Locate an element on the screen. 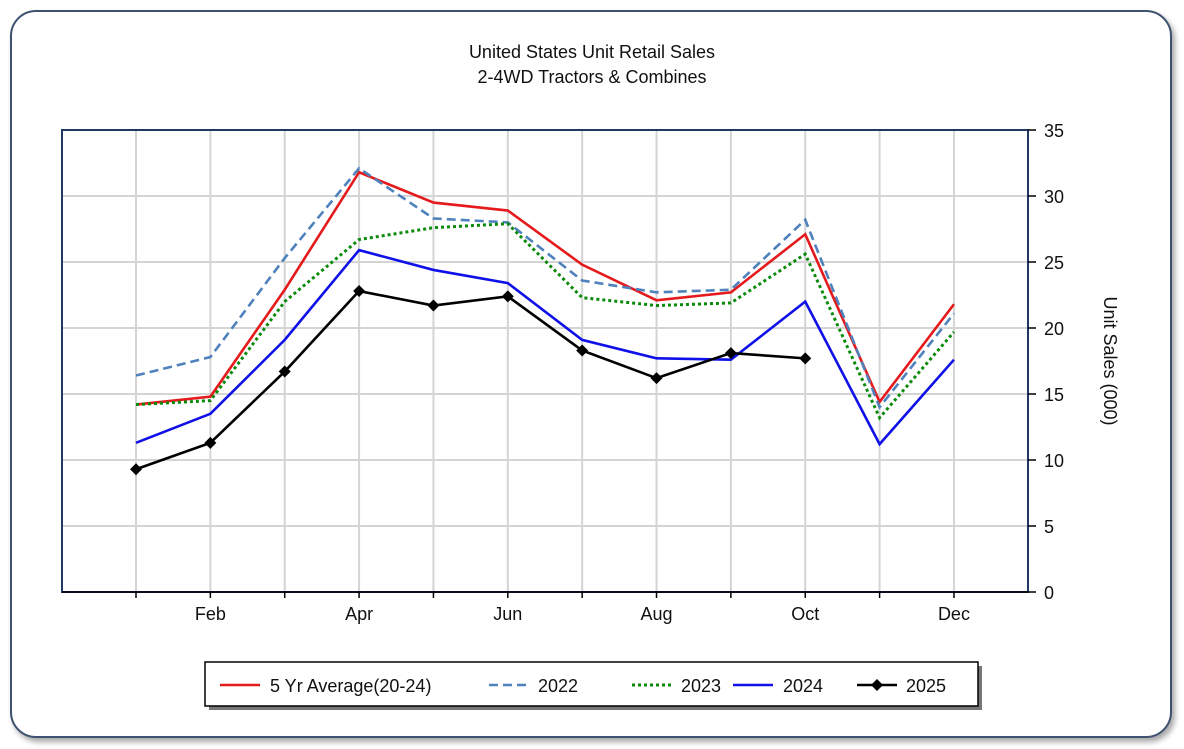 Image resolution: width=1184 pixels, height=749 pixels. y-tick-label: 10 is located at coordinates (1054, 461).